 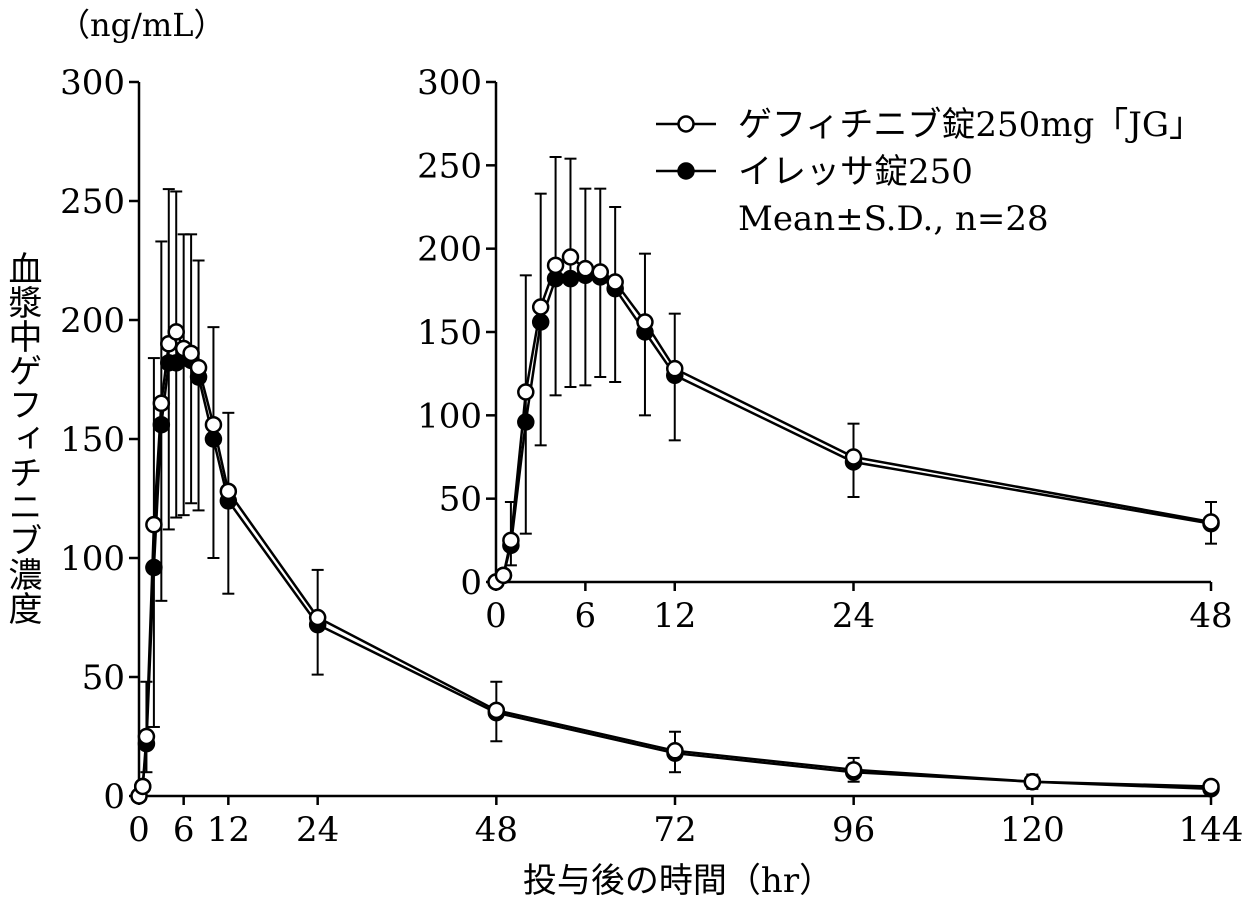 I want to click on inset-x-tick-label: 24, so click(x=853, y=616).